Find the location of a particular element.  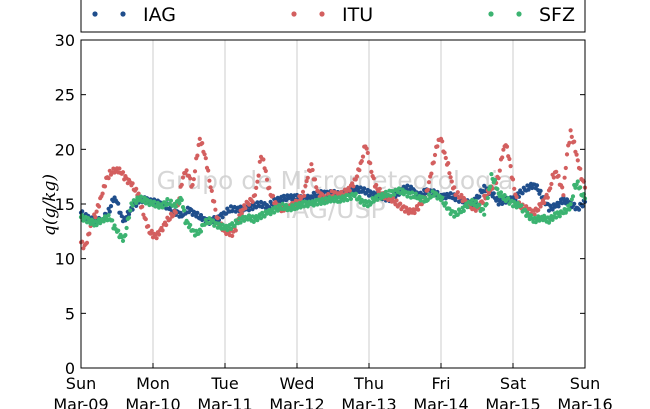

legend: IAG ITU SFZ is located at coordinates (333, 16).